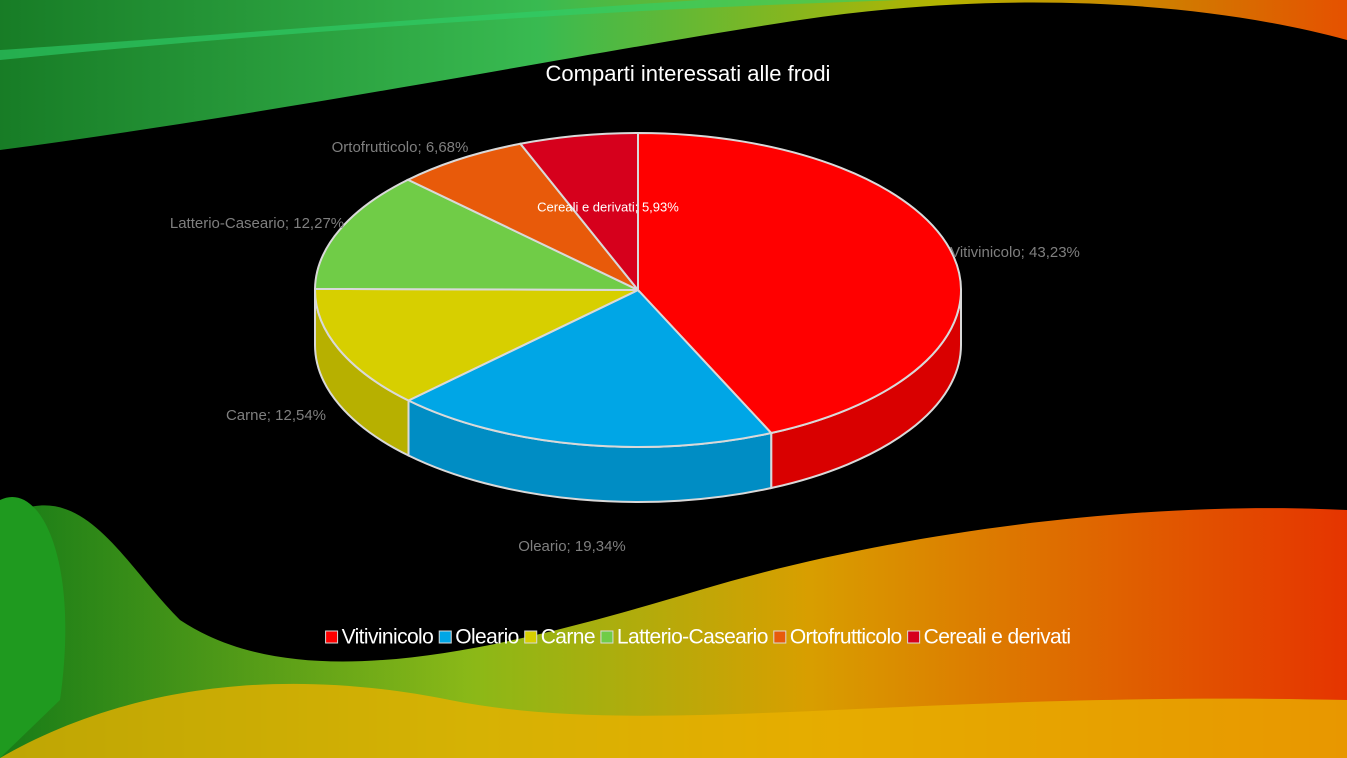 The width and height of the screenshot is (1347, 758). I want to click on legend-label: Latterio-Caseario, so click(692, 637).